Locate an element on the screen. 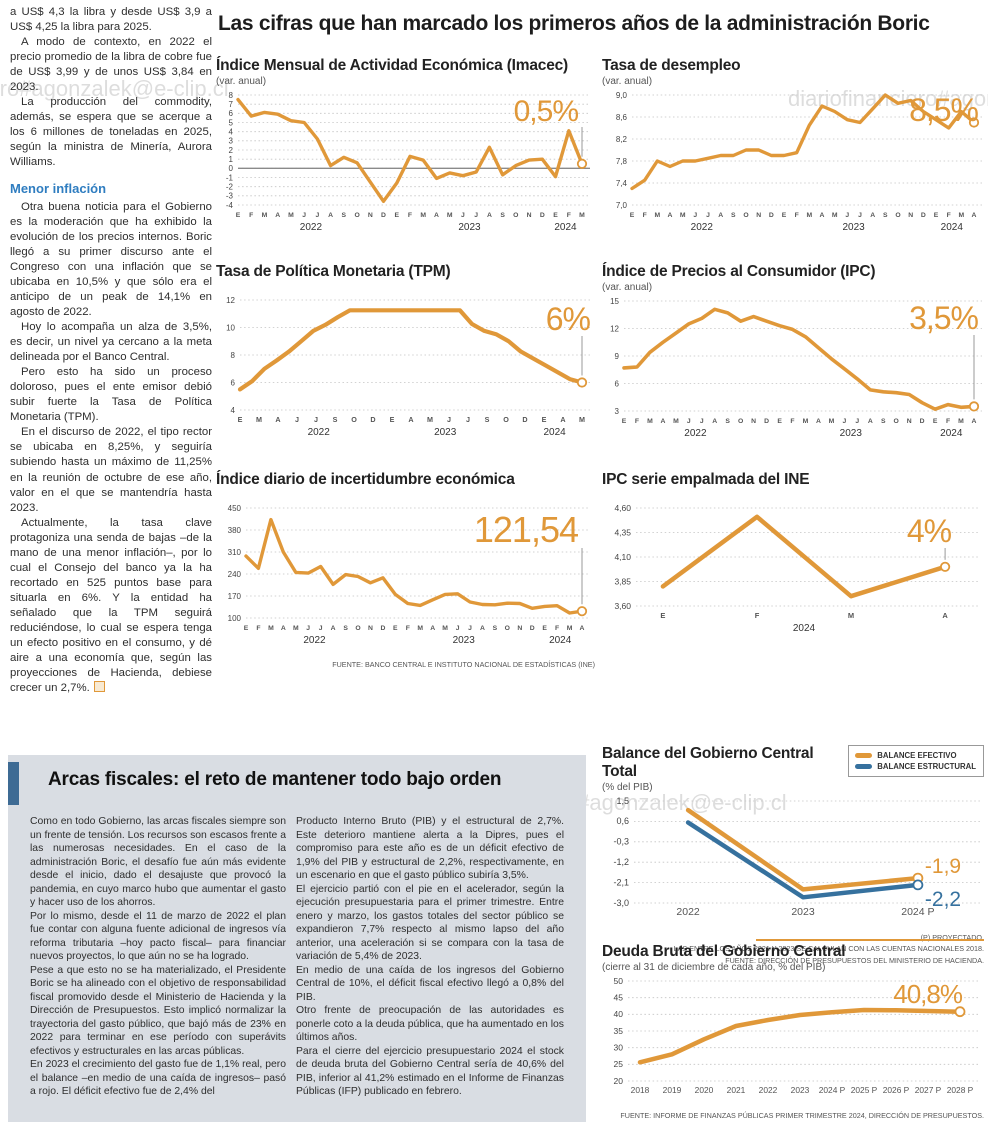 The height and width of the screenshot is (1133, 988). chart-legend: BALANCE EFECTIVO BALANCE ESTRUCTURAL is located at coordinates (916, 761).